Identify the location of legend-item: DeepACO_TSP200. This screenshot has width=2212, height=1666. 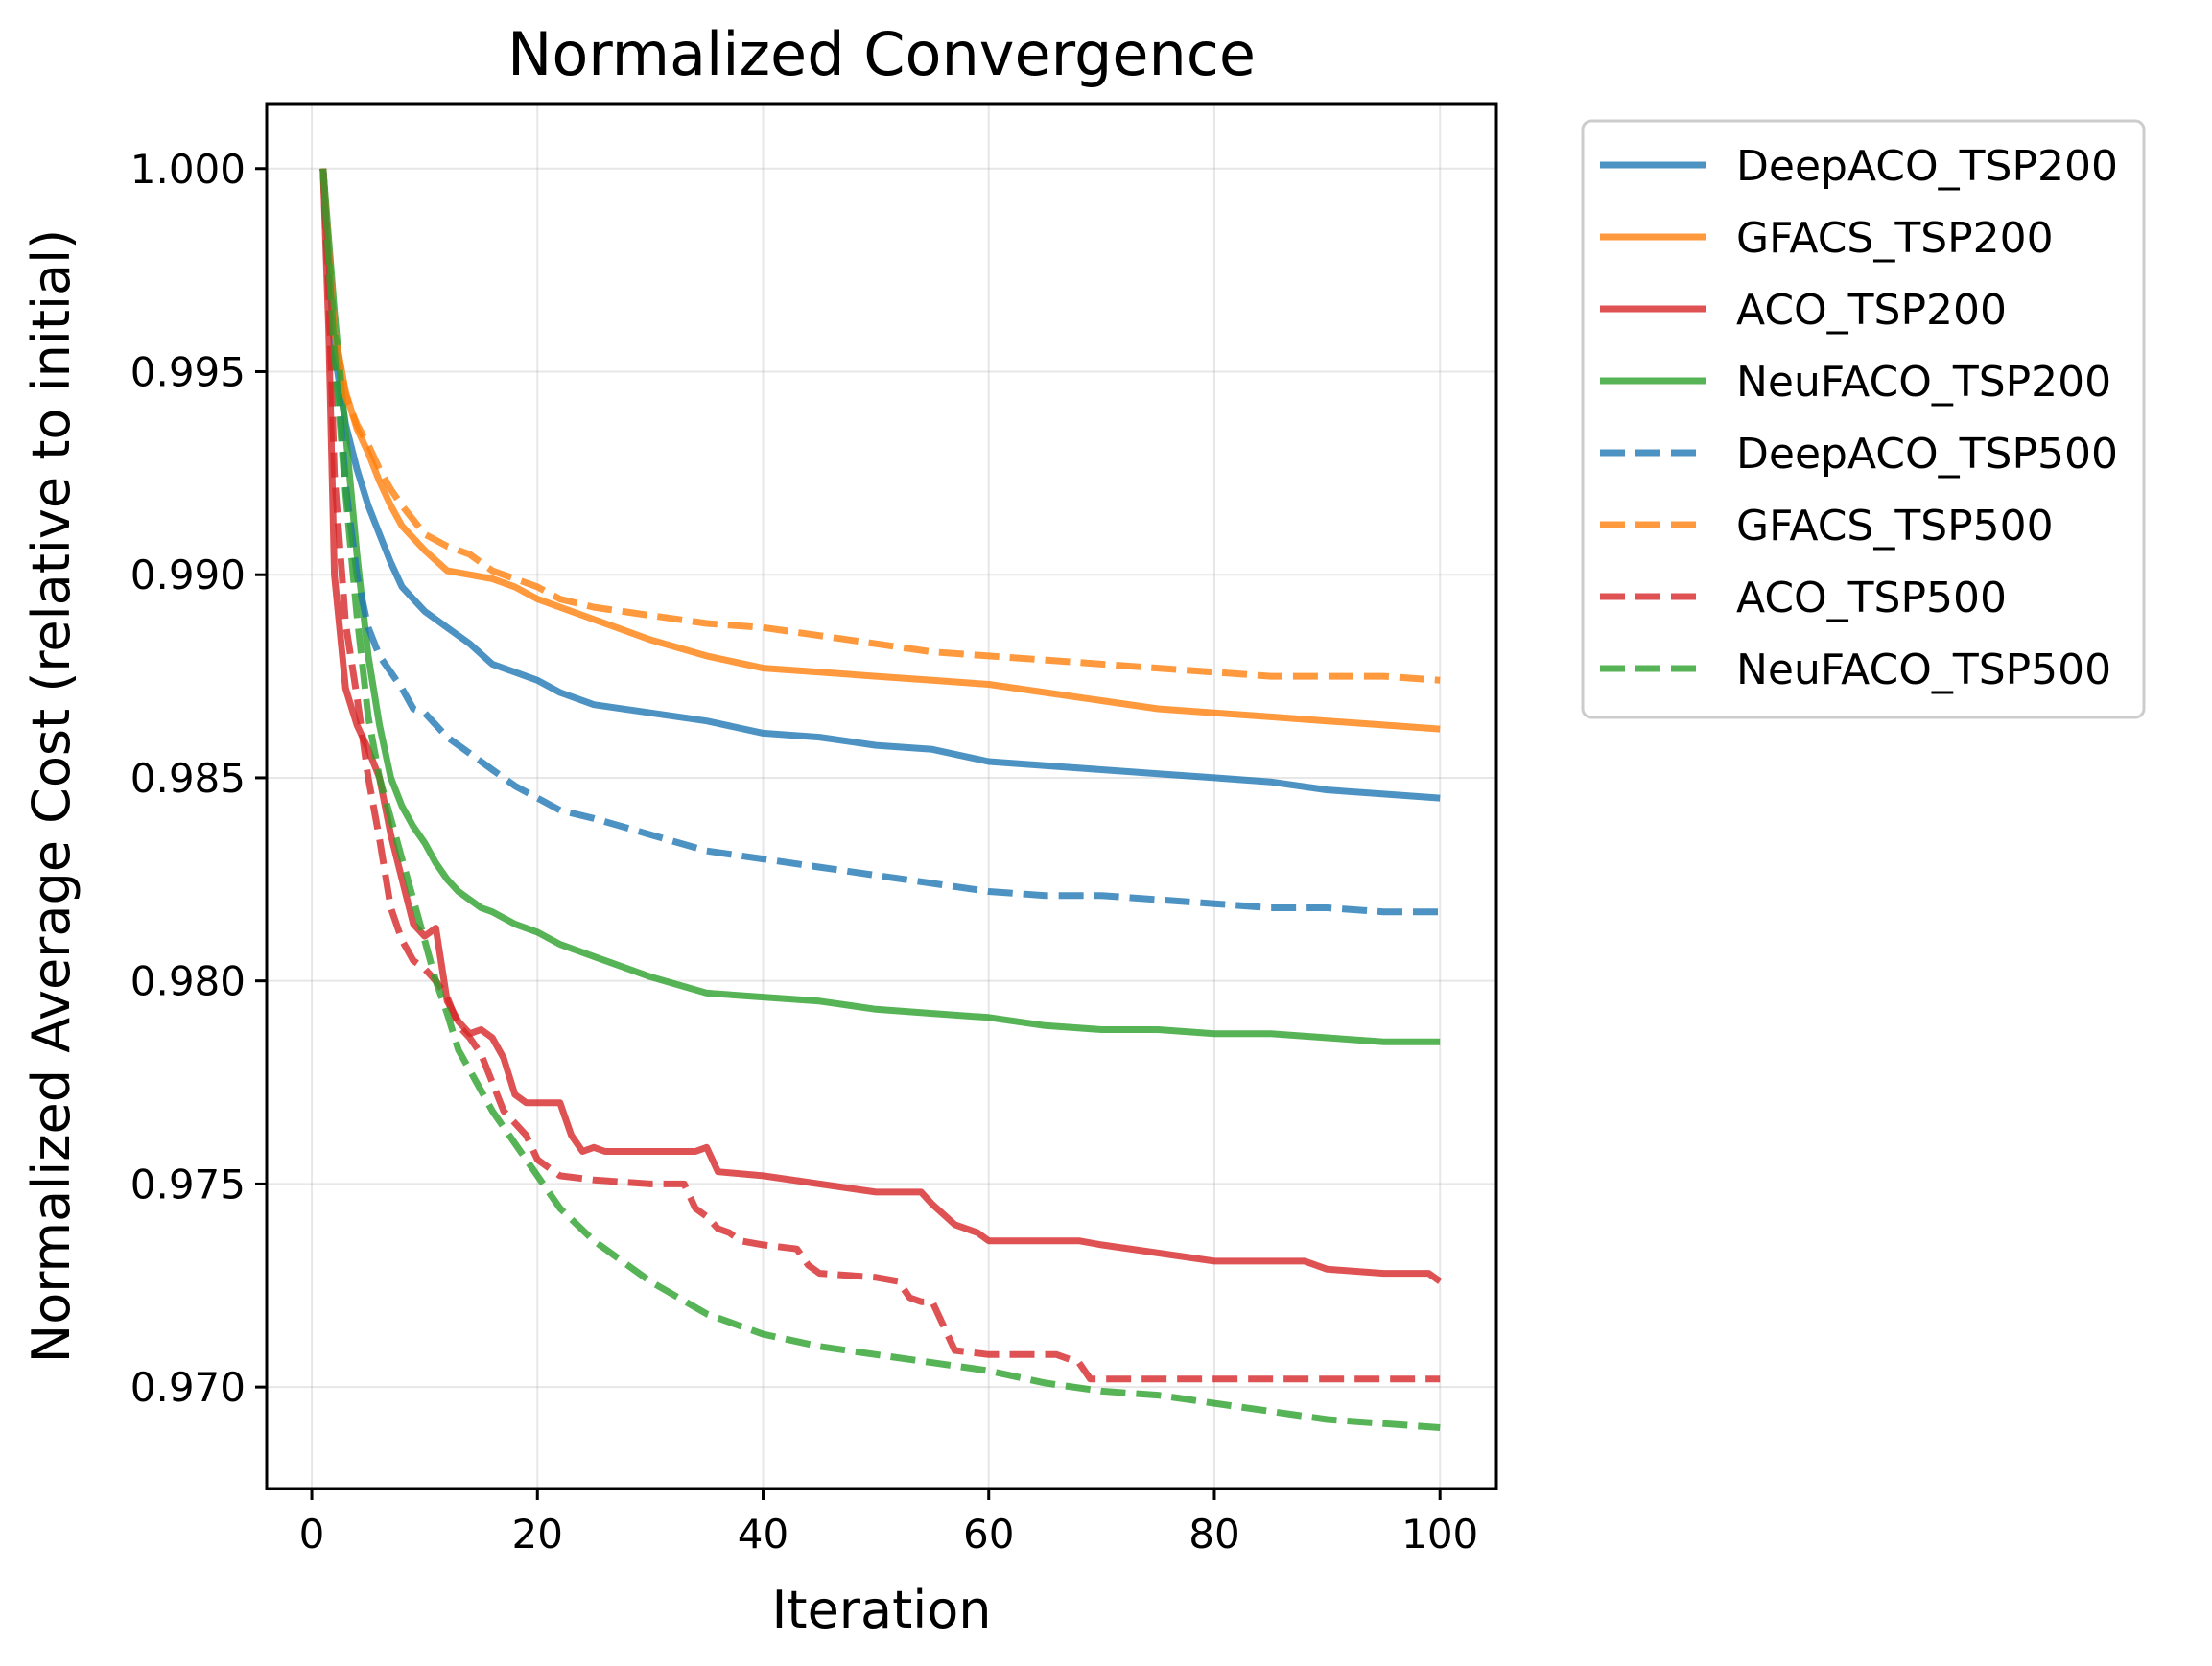
(1859, 166).